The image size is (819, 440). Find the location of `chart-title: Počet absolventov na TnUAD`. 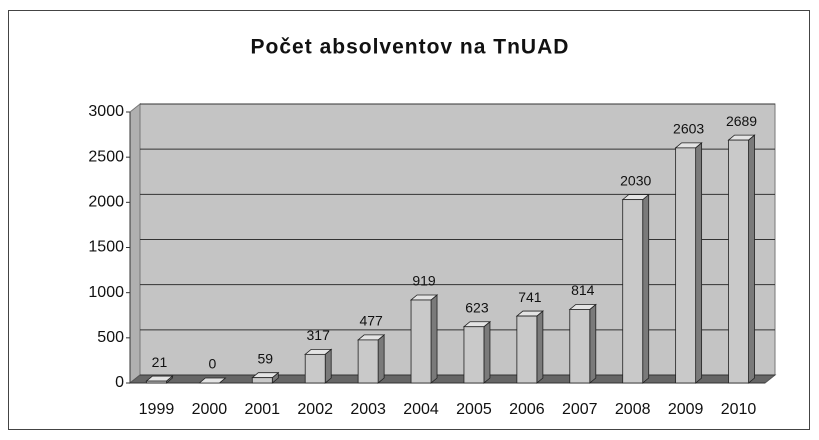

chart-title: Počet absolventov na TnUAD is located at coordinates (410, 47).